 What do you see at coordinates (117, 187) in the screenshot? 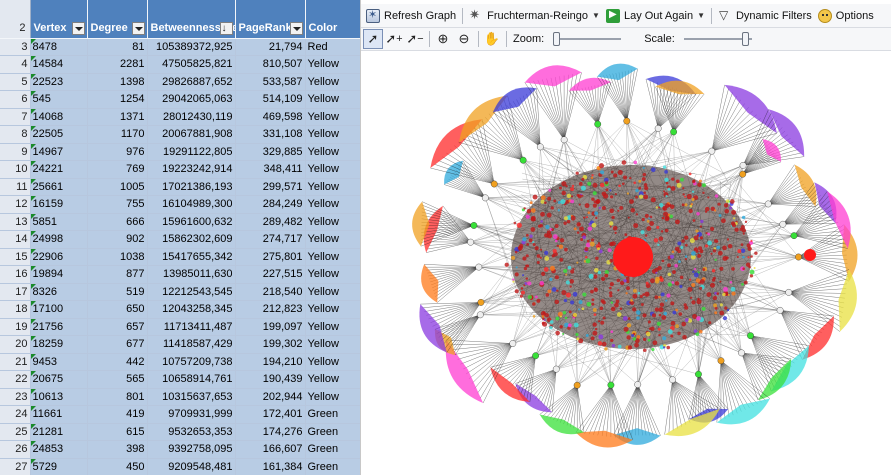
I see `cell-degree: 1005` at bounding box center [117, 187].